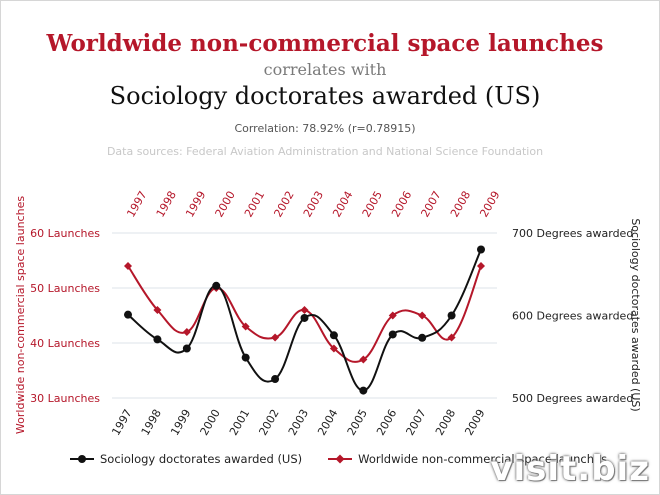  Describe the element at coordinates (357, 422) in the screenshot. I see `bottom-x-tick-label: 2005` at that location.